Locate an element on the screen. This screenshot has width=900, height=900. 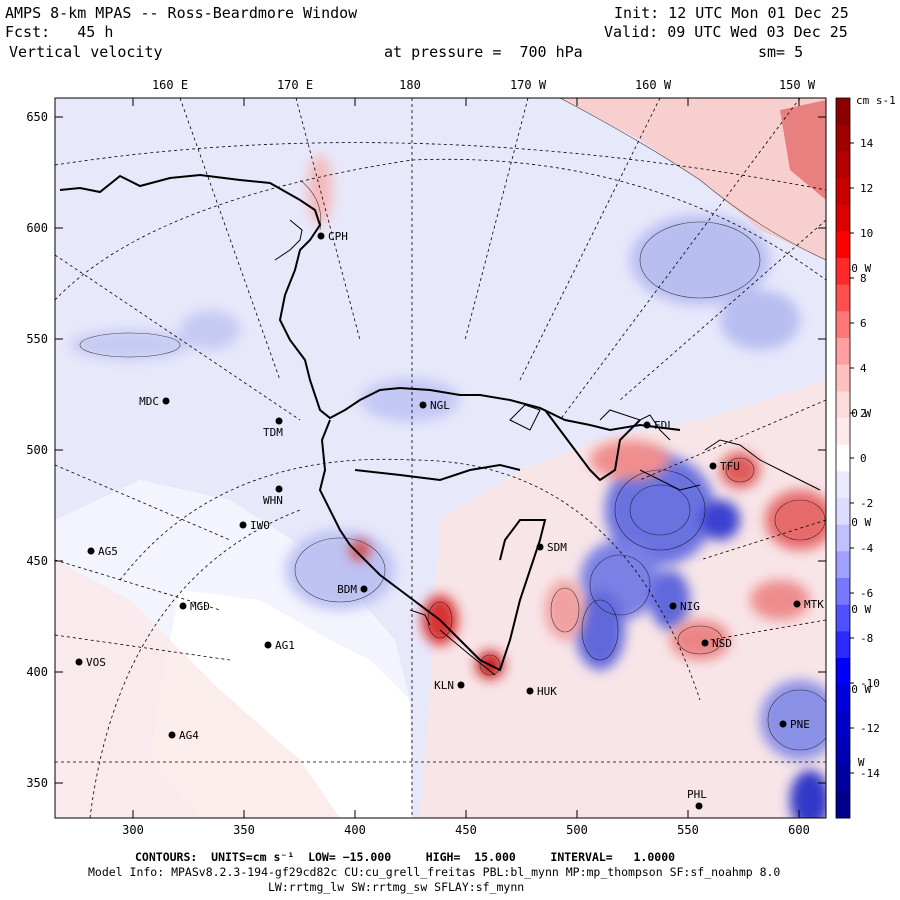
station-tdm: TDM is located at coordinates (273, 428).